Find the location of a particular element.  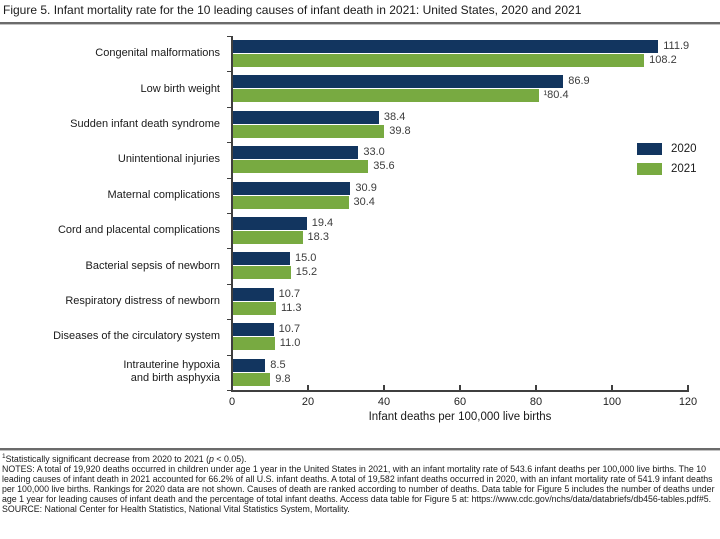

x-tick-label: 80 is located at coordinates (536, 402).